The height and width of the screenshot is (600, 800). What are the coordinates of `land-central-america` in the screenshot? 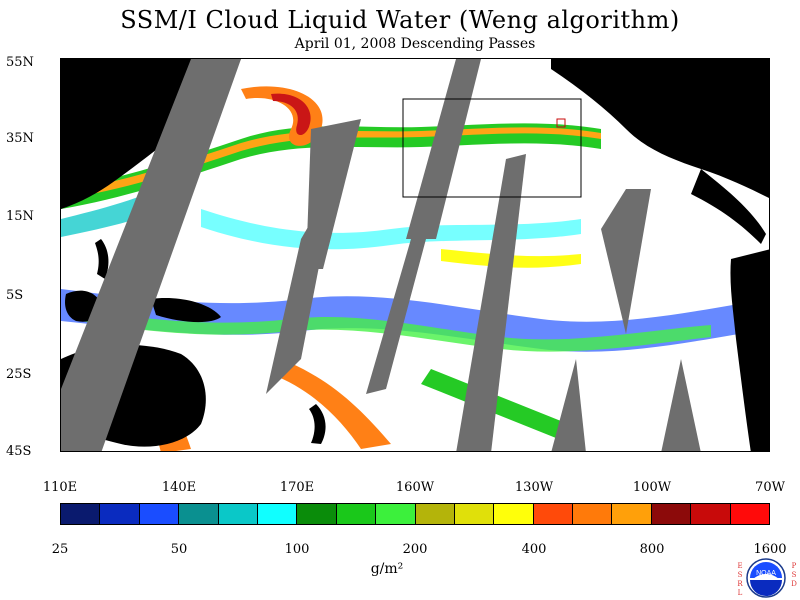 It's located at (728, 206).